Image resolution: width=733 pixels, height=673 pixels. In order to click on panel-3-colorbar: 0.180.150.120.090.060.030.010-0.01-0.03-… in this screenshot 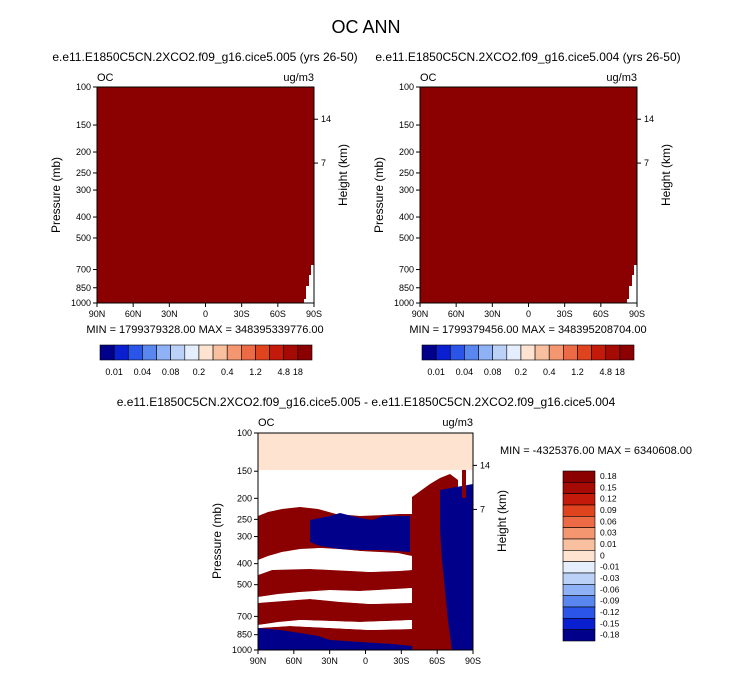, I will do `click(591, 556)`.